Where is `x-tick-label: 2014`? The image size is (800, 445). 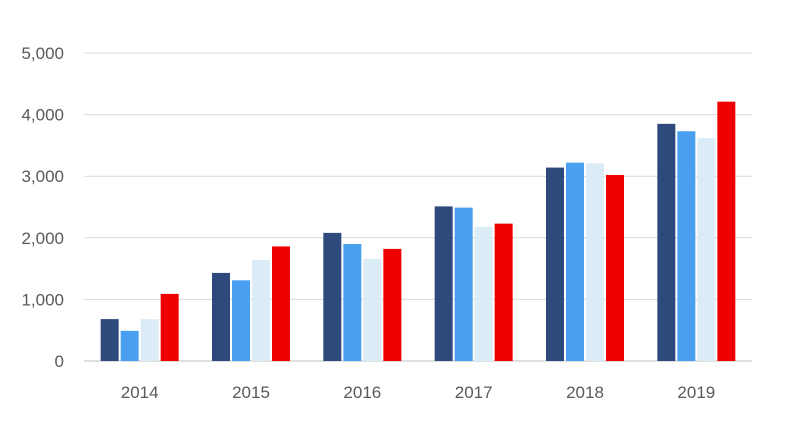
x-tick-label: 2014 is located at coordinates (140, 392).